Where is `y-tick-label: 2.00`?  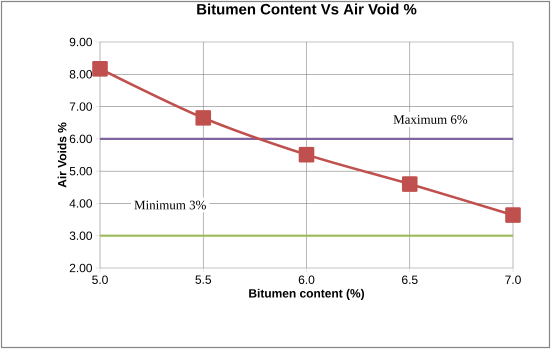 y-tick-label: 2.00 is located at coordinates (81, 268).